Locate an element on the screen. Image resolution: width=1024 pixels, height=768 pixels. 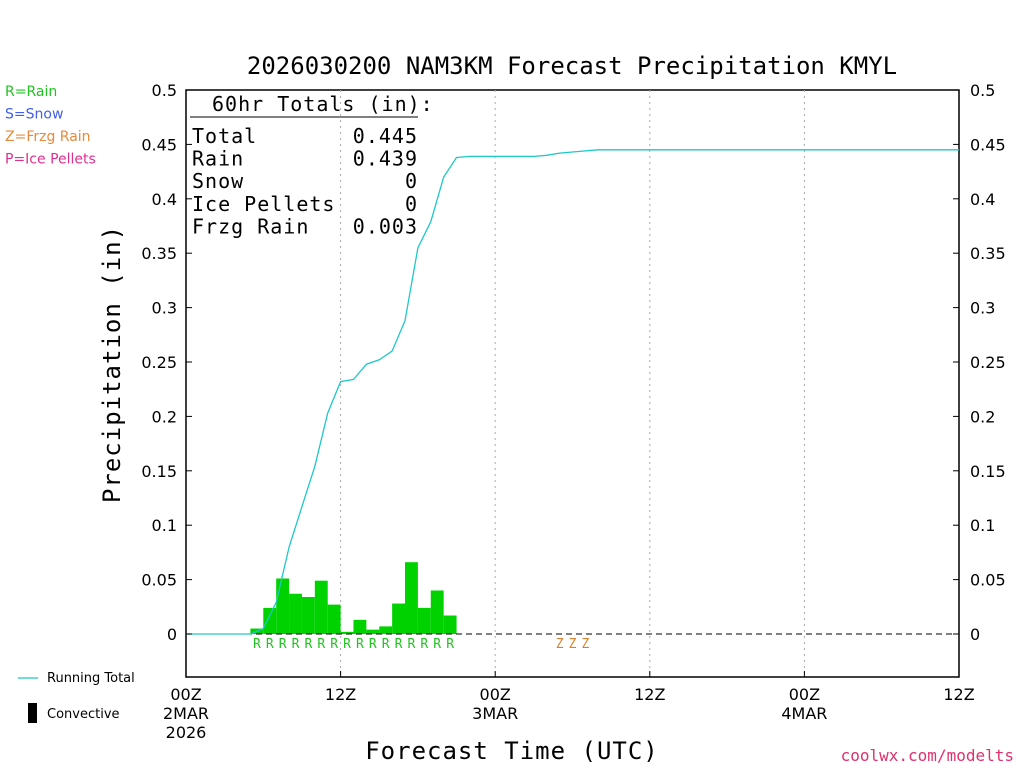
ptype-legend-item: P=Ice Pellets is located at coordinates (50, 160).